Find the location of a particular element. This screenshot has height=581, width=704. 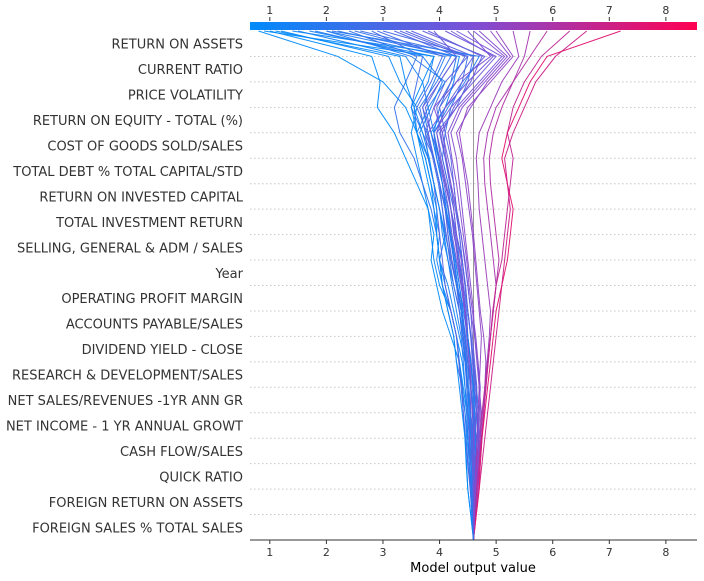

x-tick-label-top: 6 is located at coordinates (552, 10).